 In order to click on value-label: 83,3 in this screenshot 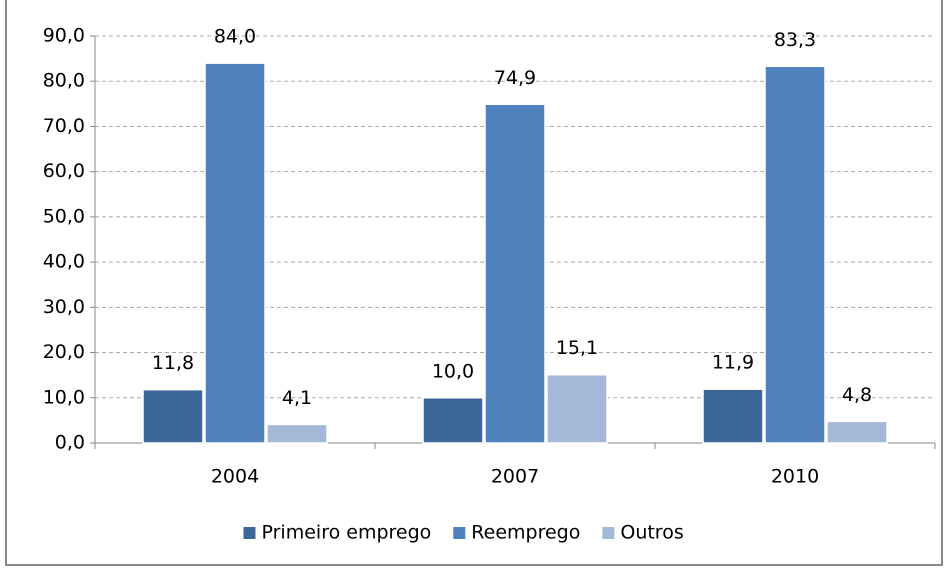, I will do `click(795, 40)`.